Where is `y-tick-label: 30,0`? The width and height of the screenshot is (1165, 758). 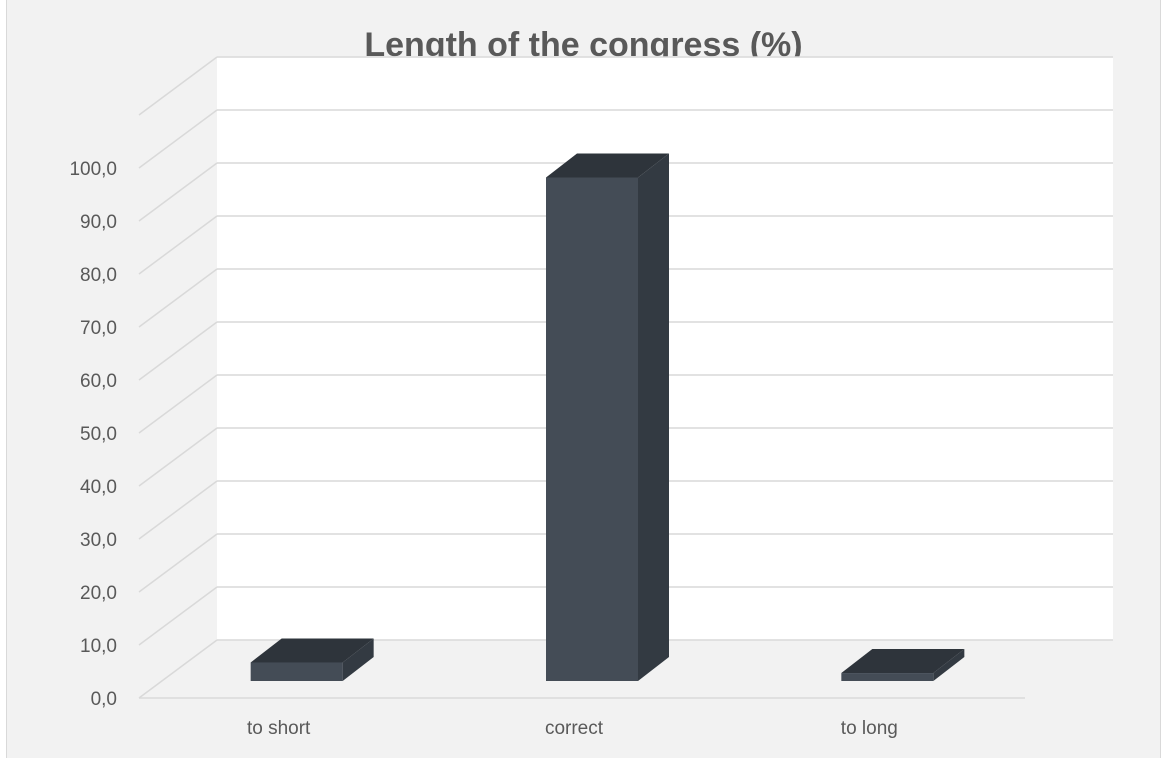 y-tick-label: 30,0 is located at coordinates (98, 540).